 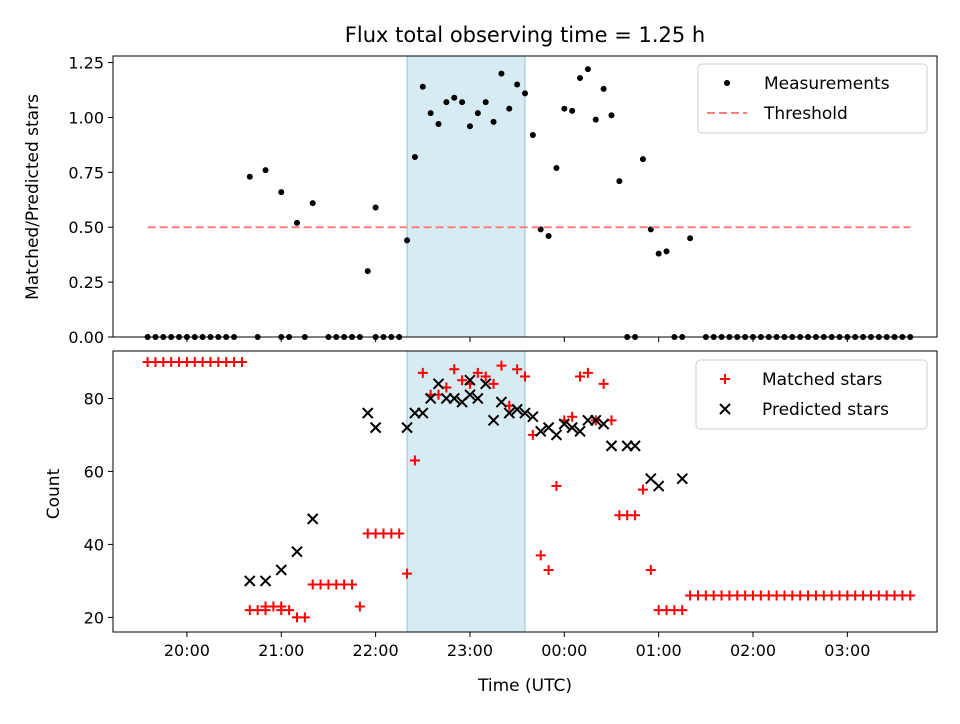 What do you see at coordinates (827, 84) in the screenshot?
I see `legend-label: Measurements` at bounding box center [827, 84].